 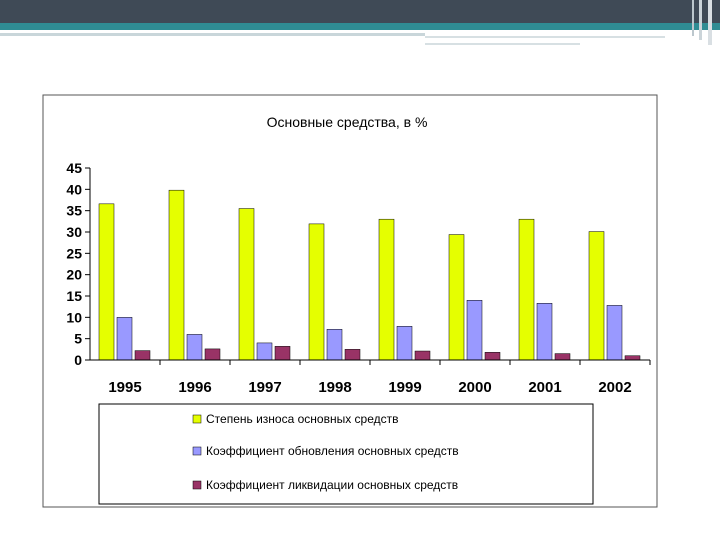 I want to click on y-tick-label: 45, so click(x=74, y=168).